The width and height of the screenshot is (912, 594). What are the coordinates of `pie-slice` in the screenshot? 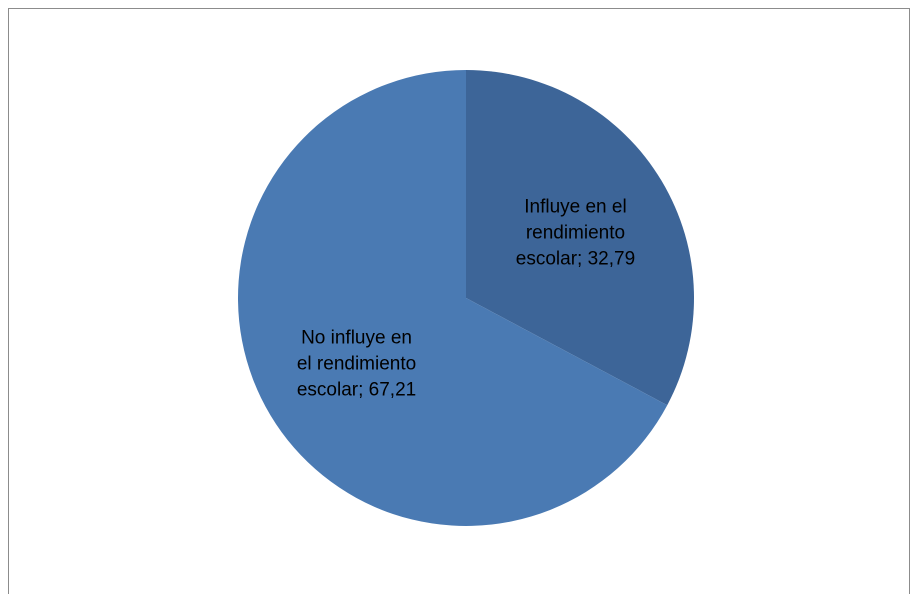 It's located at (580, 238).